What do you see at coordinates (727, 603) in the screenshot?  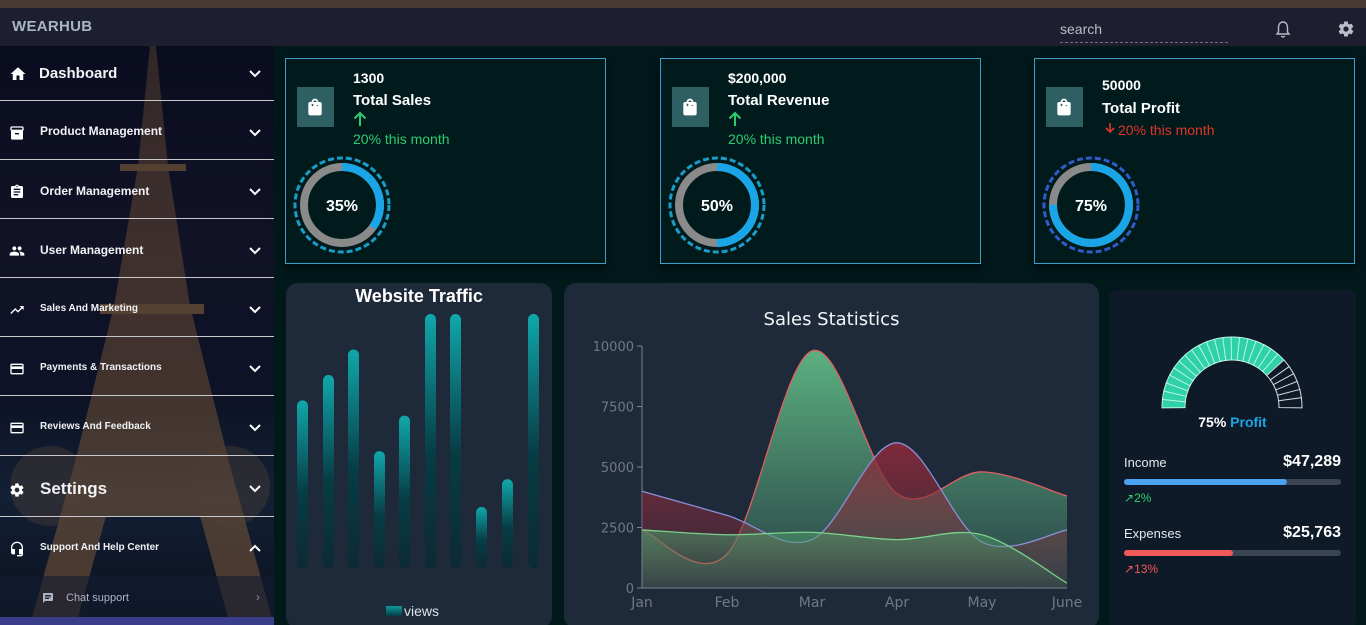 I see `x-tick-label: Feb` at bounding box center [727, 603].